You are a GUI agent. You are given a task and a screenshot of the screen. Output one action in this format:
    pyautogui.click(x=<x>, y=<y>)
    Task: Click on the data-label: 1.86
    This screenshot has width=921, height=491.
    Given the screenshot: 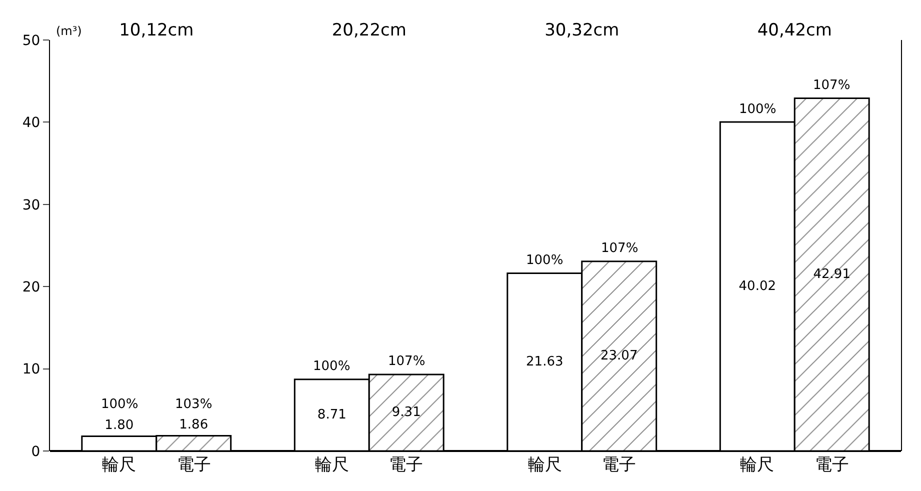 What is the action you would take?
    pyautogui.click(x=193, y=425)
    